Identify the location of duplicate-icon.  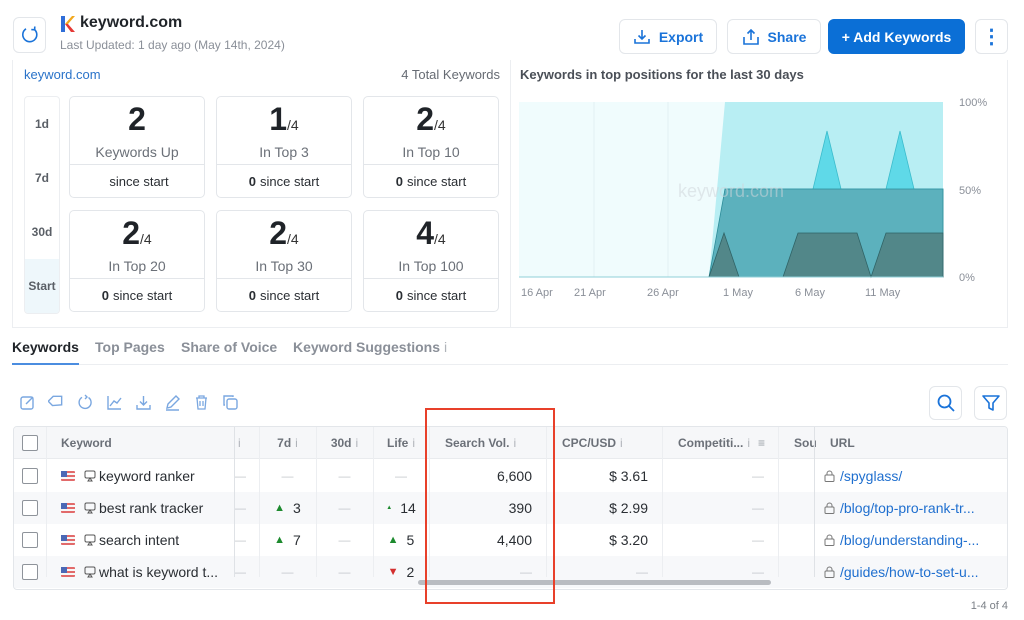
(230, 402).